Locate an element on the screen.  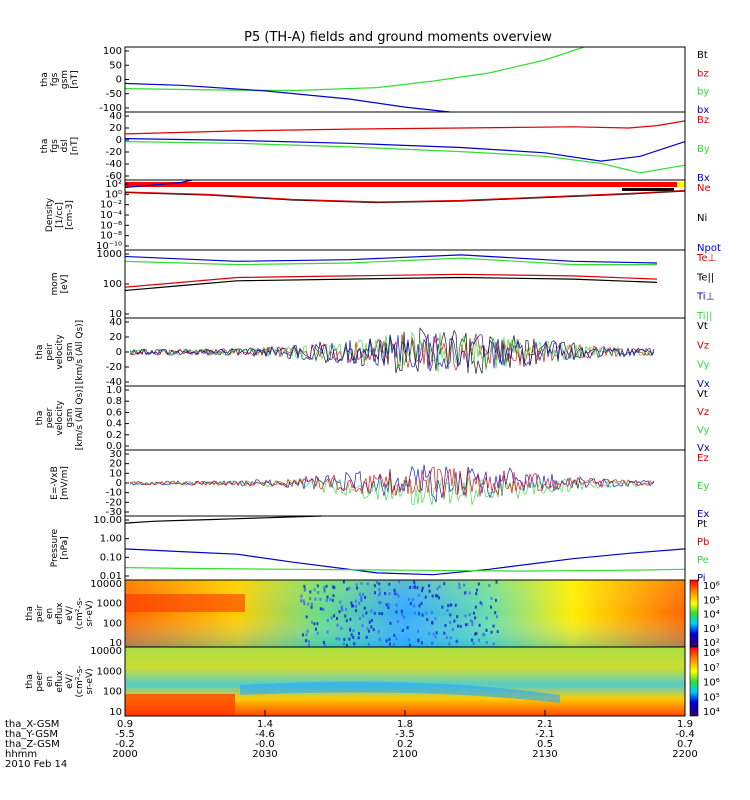
y-tick-label: 0.0 is located at coordinates (114, 446).